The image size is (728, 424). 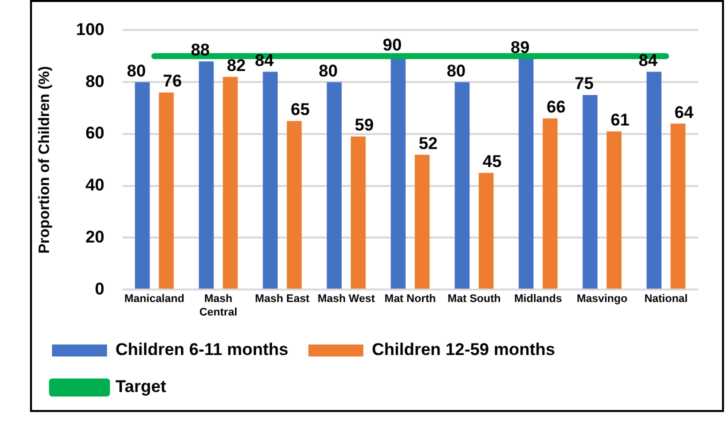 What do you see at coordinates (202, 350) in the screenshot?
I see `legend-label: Children 6-11 months` at bounding box center [202, 350].